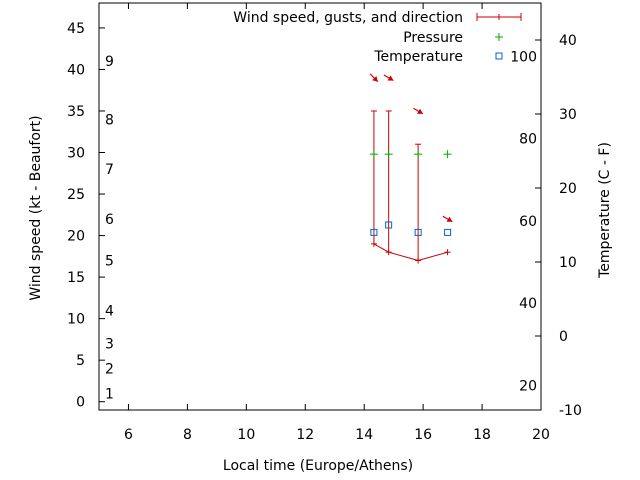 This screenshot has height=480, width=640. Describe the element at coordinates (318, 466) in the screenshot. I see `x-axis-label: Local time (Europe/Athens)` at that location.